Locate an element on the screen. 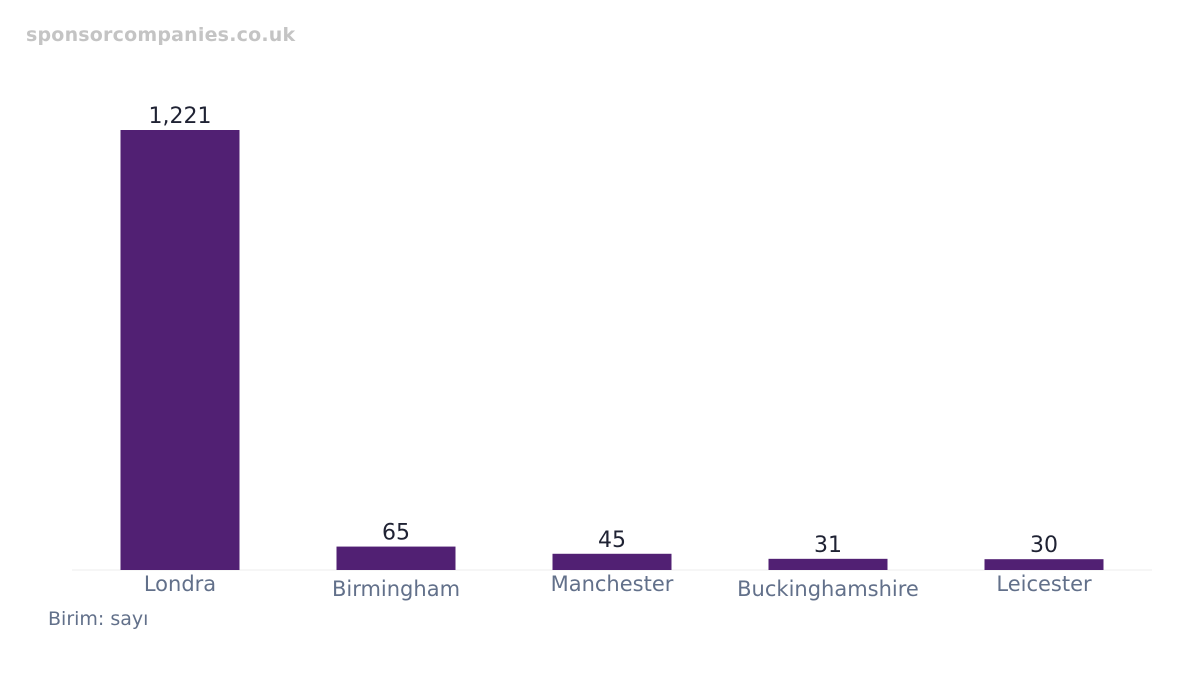 This screenshot has height=675, width=1200. value-label-birmingham: 65 is located at coordinates (396, 533).